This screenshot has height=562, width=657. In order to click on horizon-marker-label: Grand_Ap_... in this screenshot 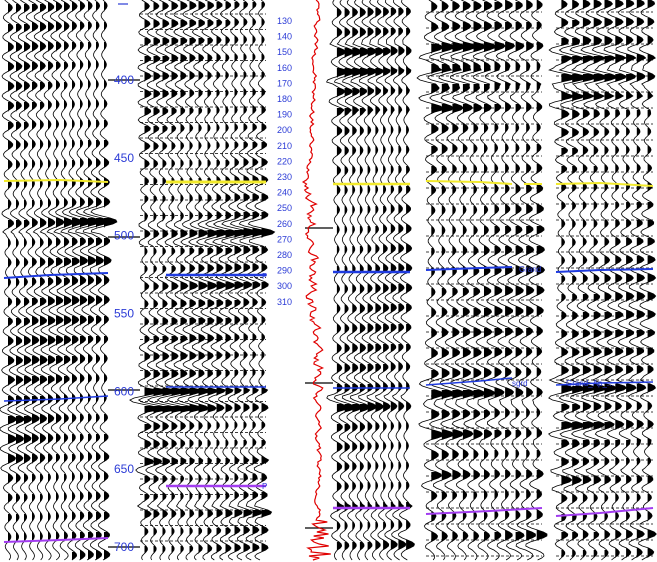, I will do `click(590, 383)`.